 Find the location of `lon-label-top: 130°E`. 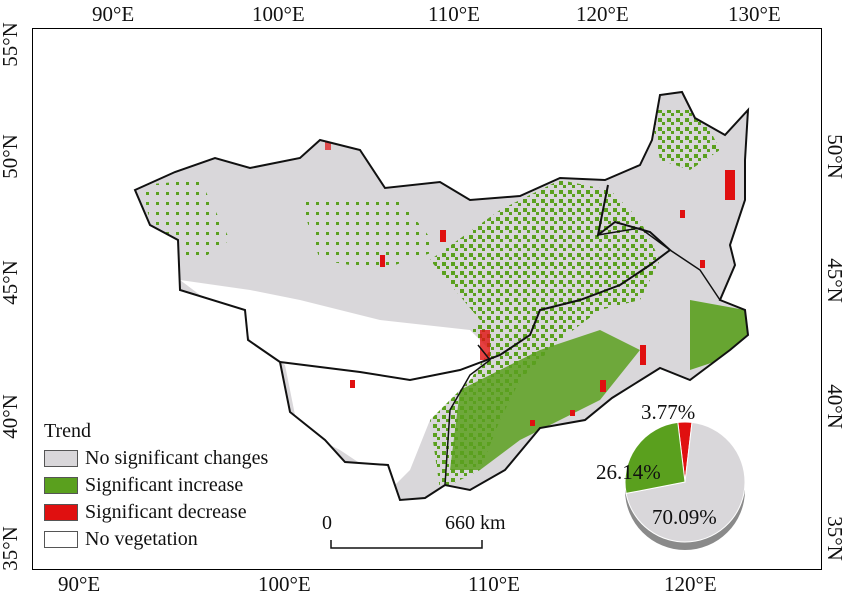

lon-label-top: 130°E is located at coordinates (754, 14).